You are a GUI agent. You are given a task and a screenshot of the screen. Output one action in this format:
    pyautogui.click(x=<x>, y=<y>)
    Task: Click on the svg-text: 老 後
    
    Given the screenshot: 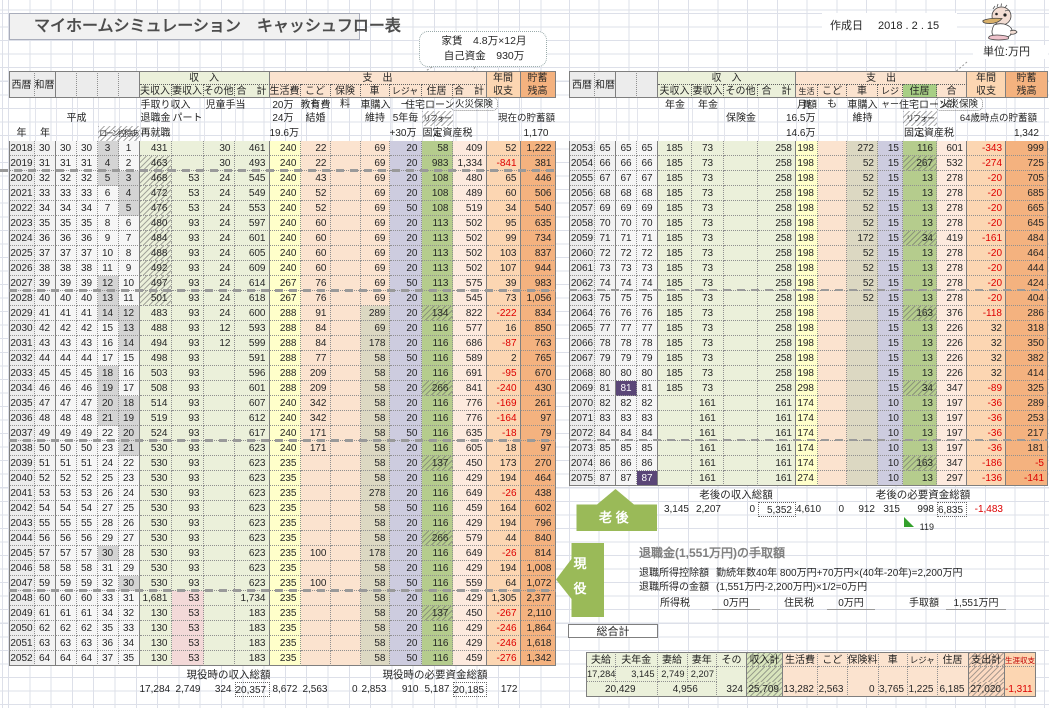 What is the action you would take?
    pyautogui.click(x=614, y=517)
    